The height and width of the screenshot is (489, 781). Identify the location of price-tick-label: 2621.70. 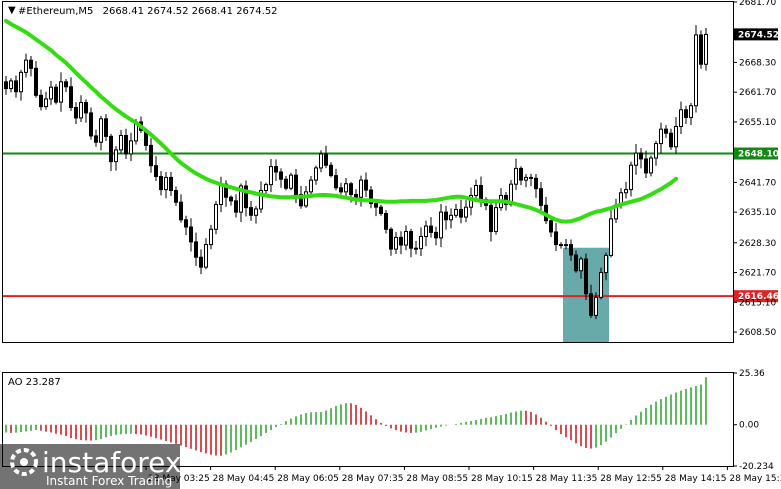
(757, 274).